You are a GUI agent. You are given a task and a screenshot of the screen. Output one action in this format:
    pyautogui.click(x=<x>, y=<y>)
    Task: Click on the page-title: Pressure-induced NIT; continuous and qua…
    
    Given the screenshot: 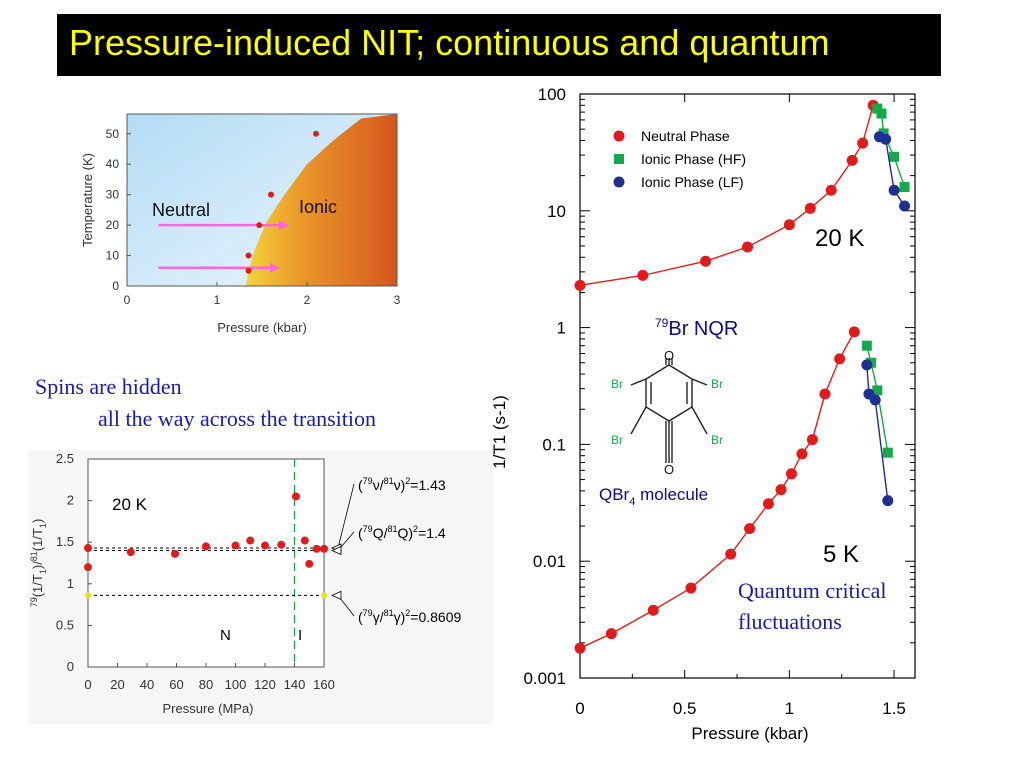 What is the action you would take?
    pyautogui.click(x=449, y=42)
    